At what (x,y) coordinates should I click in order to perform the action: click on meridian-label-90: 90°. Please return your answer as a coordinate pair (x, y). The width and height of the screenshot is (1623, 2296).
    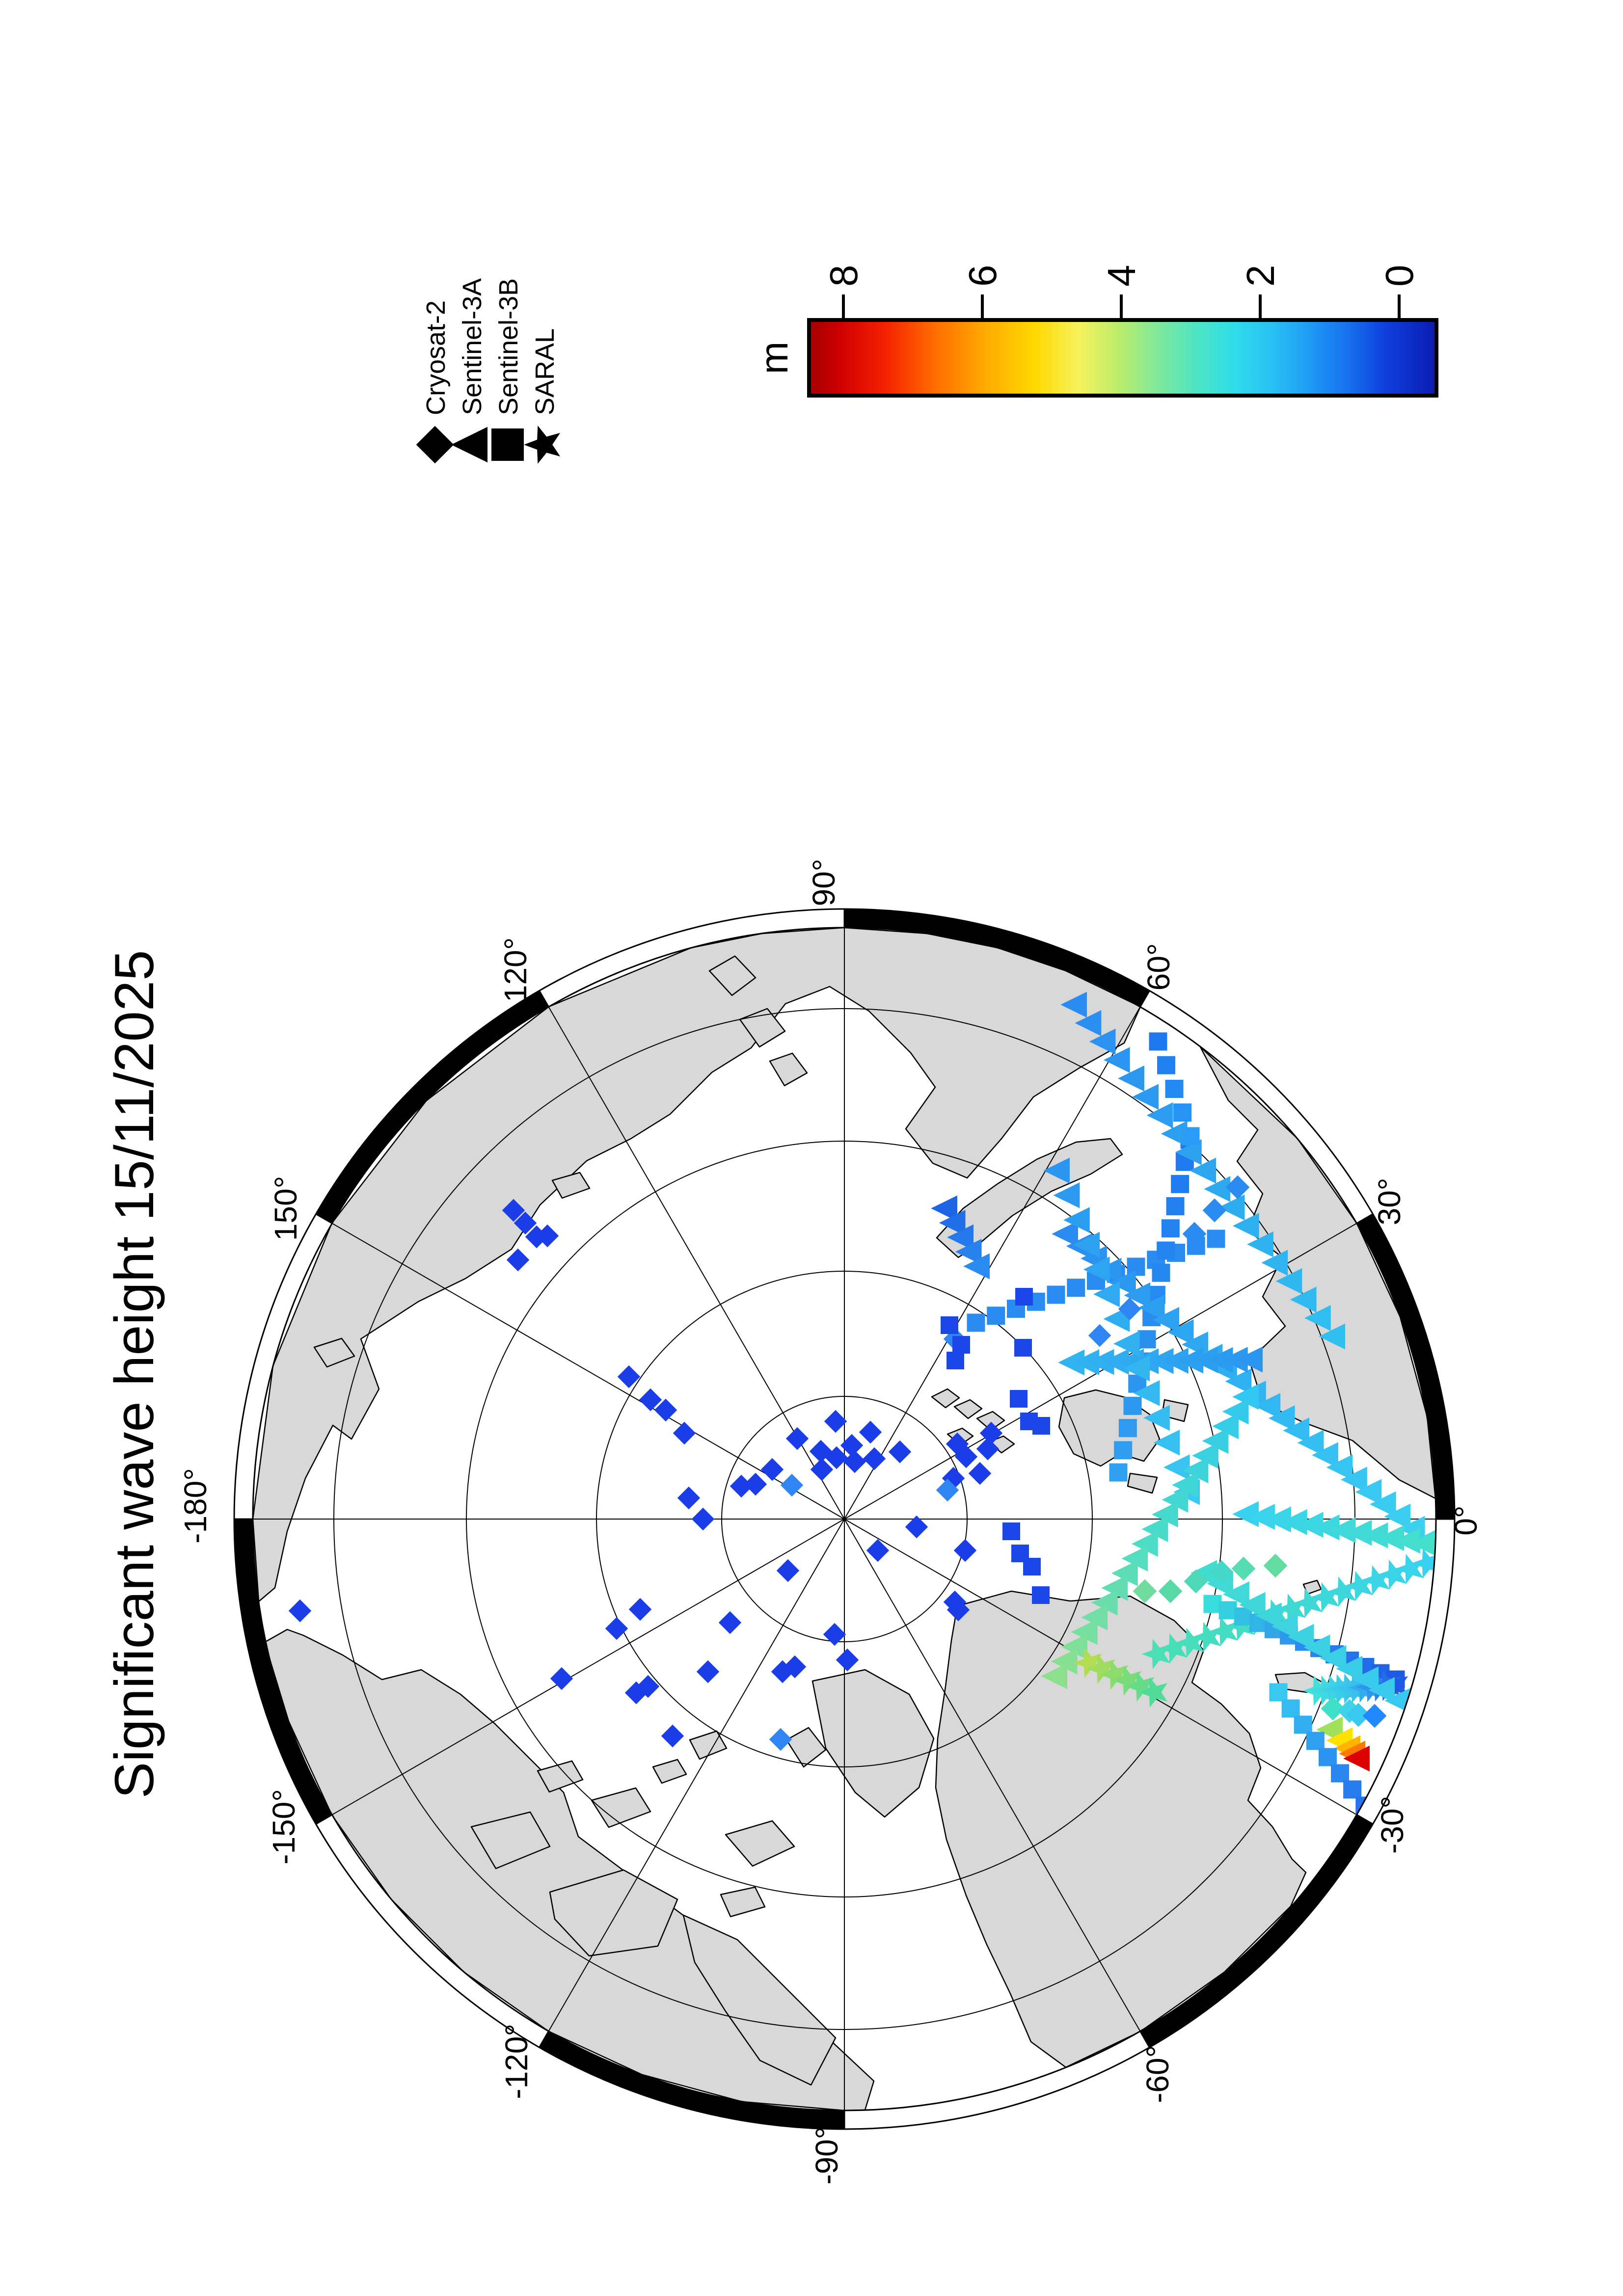
    Looking at the image, I should click on (823, 883).